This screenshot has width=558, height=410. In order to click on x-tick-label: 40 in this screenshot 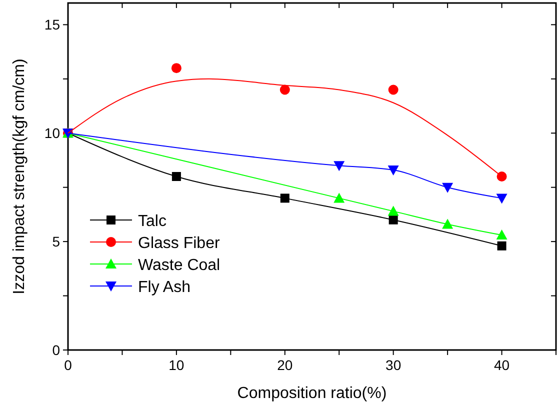, I will do `click(502, 365)`.